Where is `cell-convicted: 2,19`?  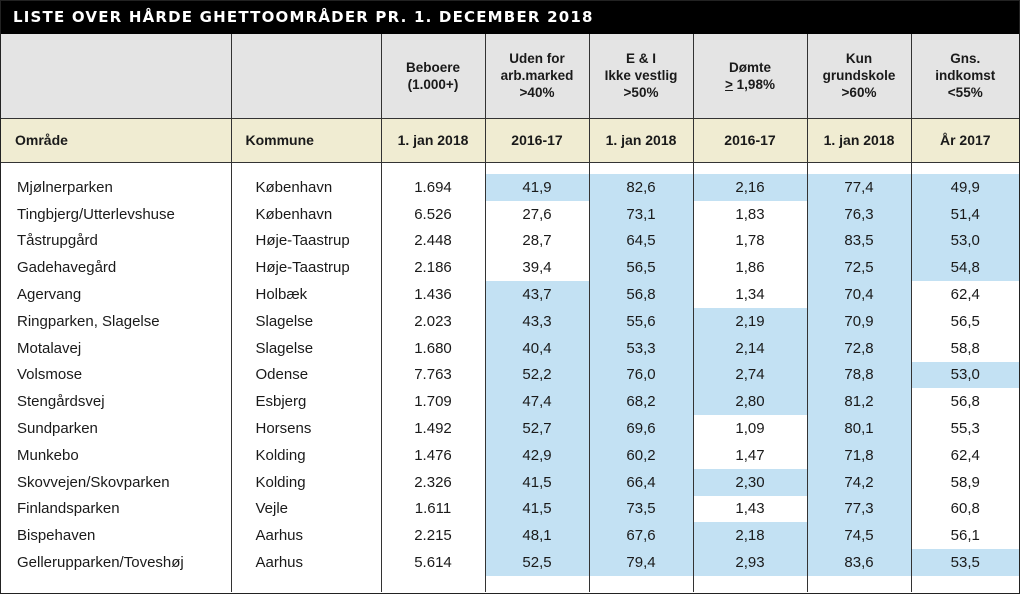
cell-convicted: 2,19 is located at coordinates (749, 321).